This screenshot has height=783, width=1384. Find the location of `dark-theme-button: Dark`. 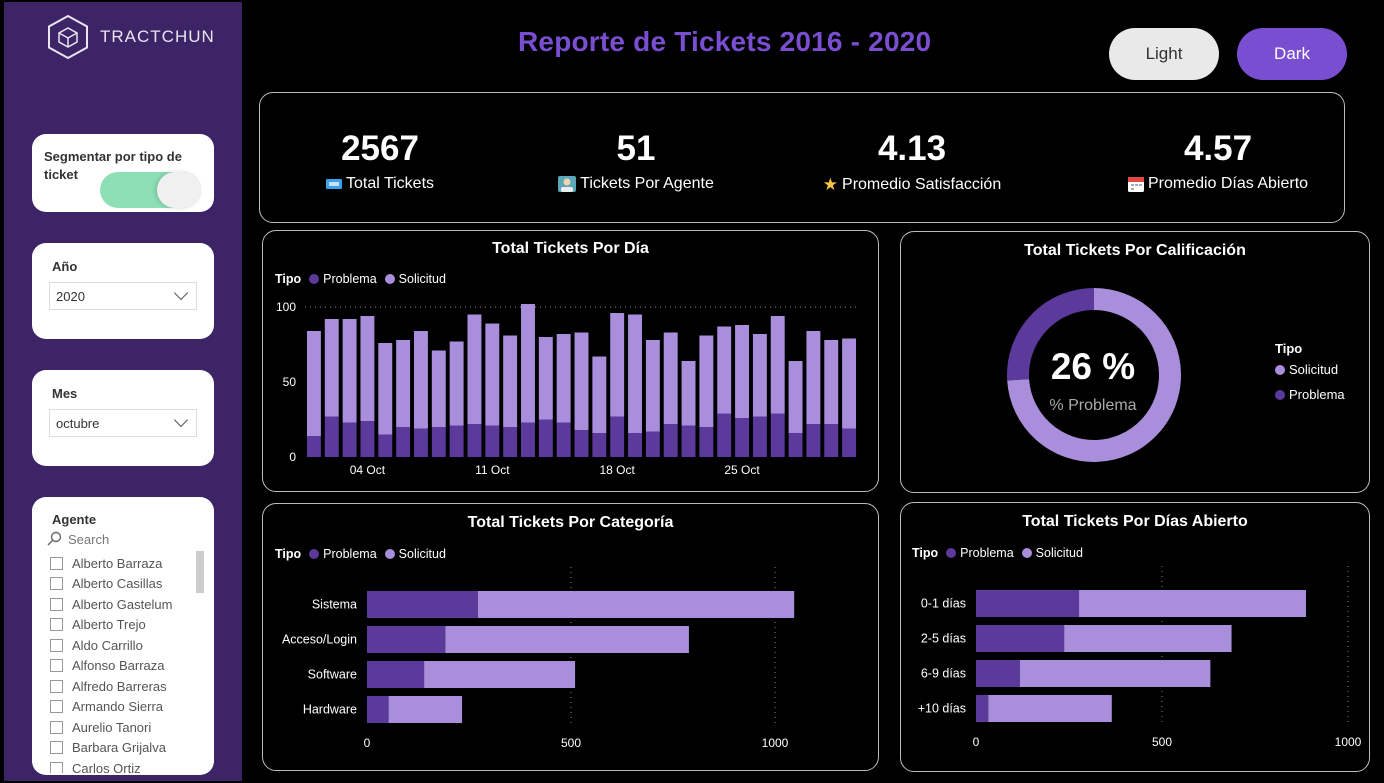

dark-theme-button: Dark is located at coordinates (1292, 54).